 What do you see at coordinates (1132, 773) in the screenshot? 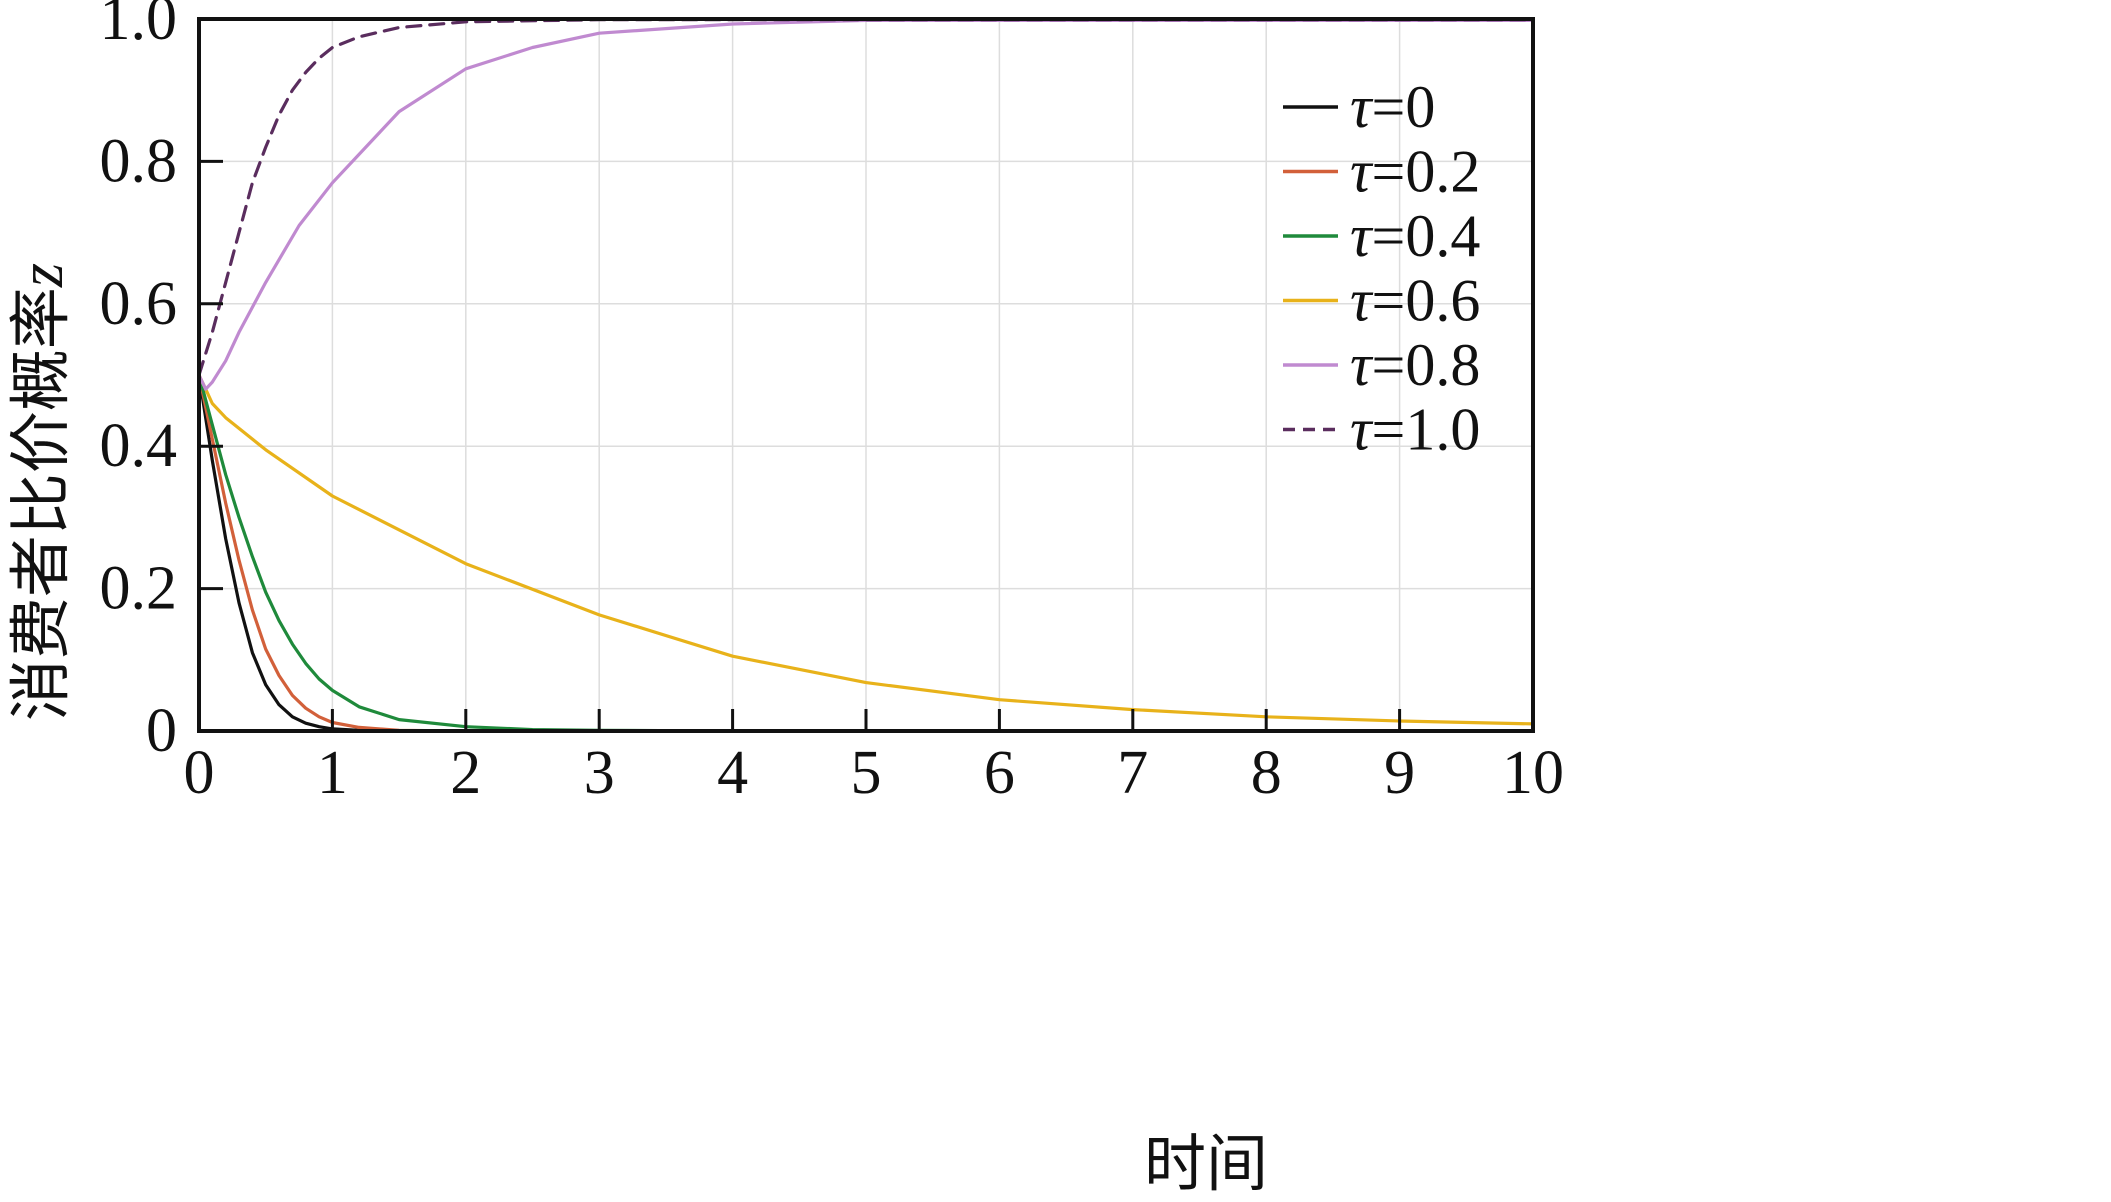
I see `x-tick-label: 7` at bounding box center [1132, 773].